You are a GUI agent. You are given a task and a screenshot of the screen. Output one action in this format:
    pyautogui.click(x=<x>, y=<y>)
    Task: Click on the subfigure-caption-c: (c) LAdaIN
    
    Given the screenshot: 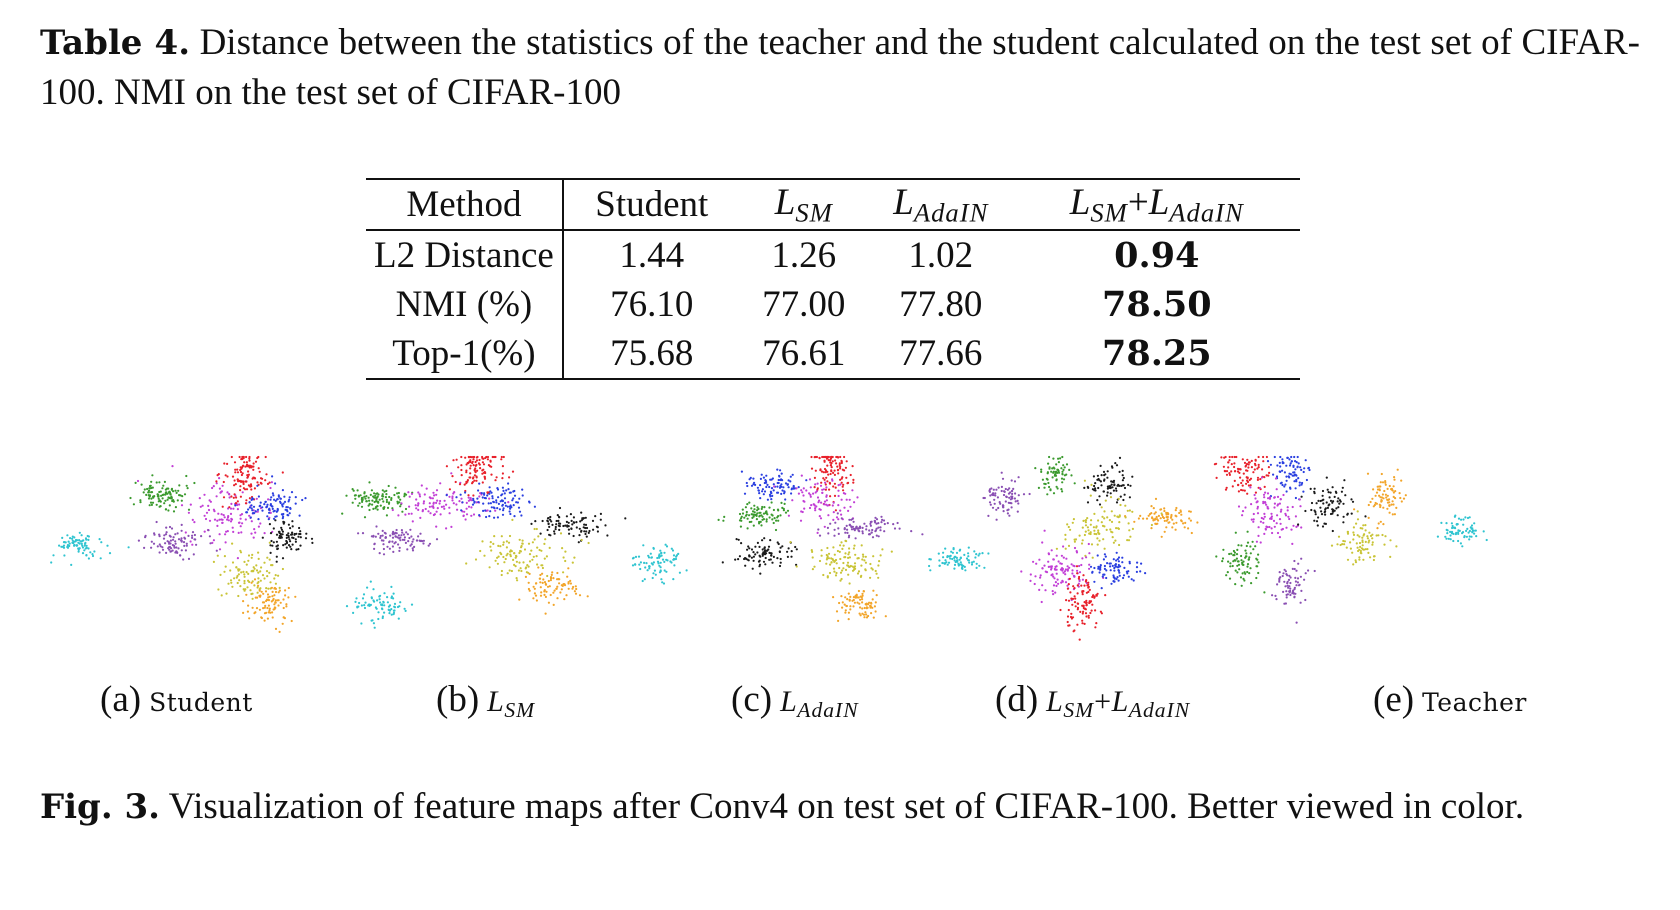 What is the action you would take?
    pyautogui.click(x=795, y=700)
    